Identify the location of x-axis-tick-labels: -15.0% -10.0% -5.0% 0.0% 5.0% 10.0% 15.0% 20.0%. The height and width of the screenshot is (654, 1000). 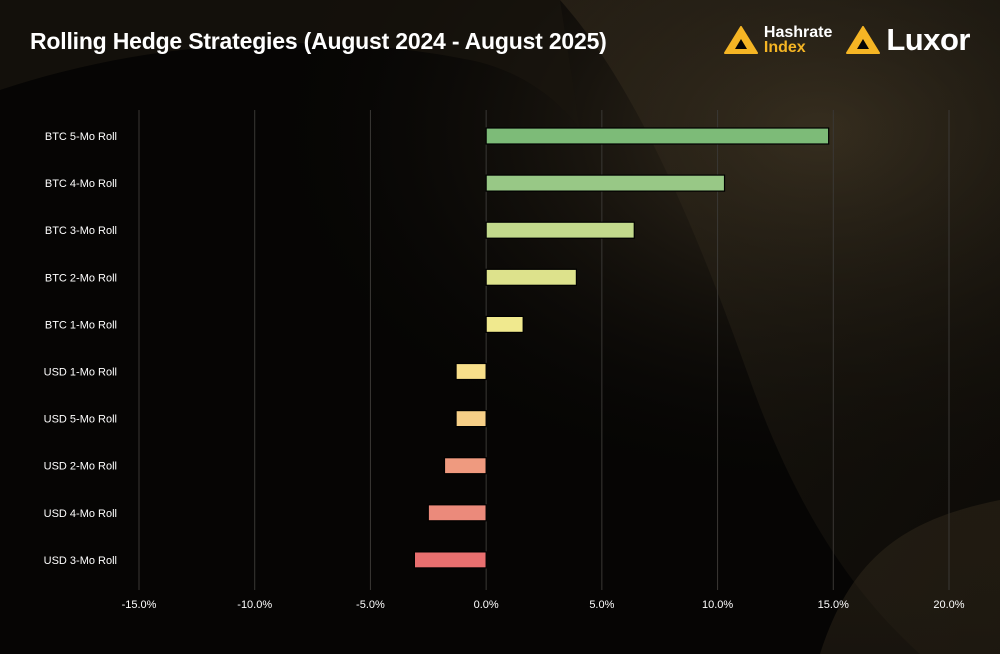
(543, 605).